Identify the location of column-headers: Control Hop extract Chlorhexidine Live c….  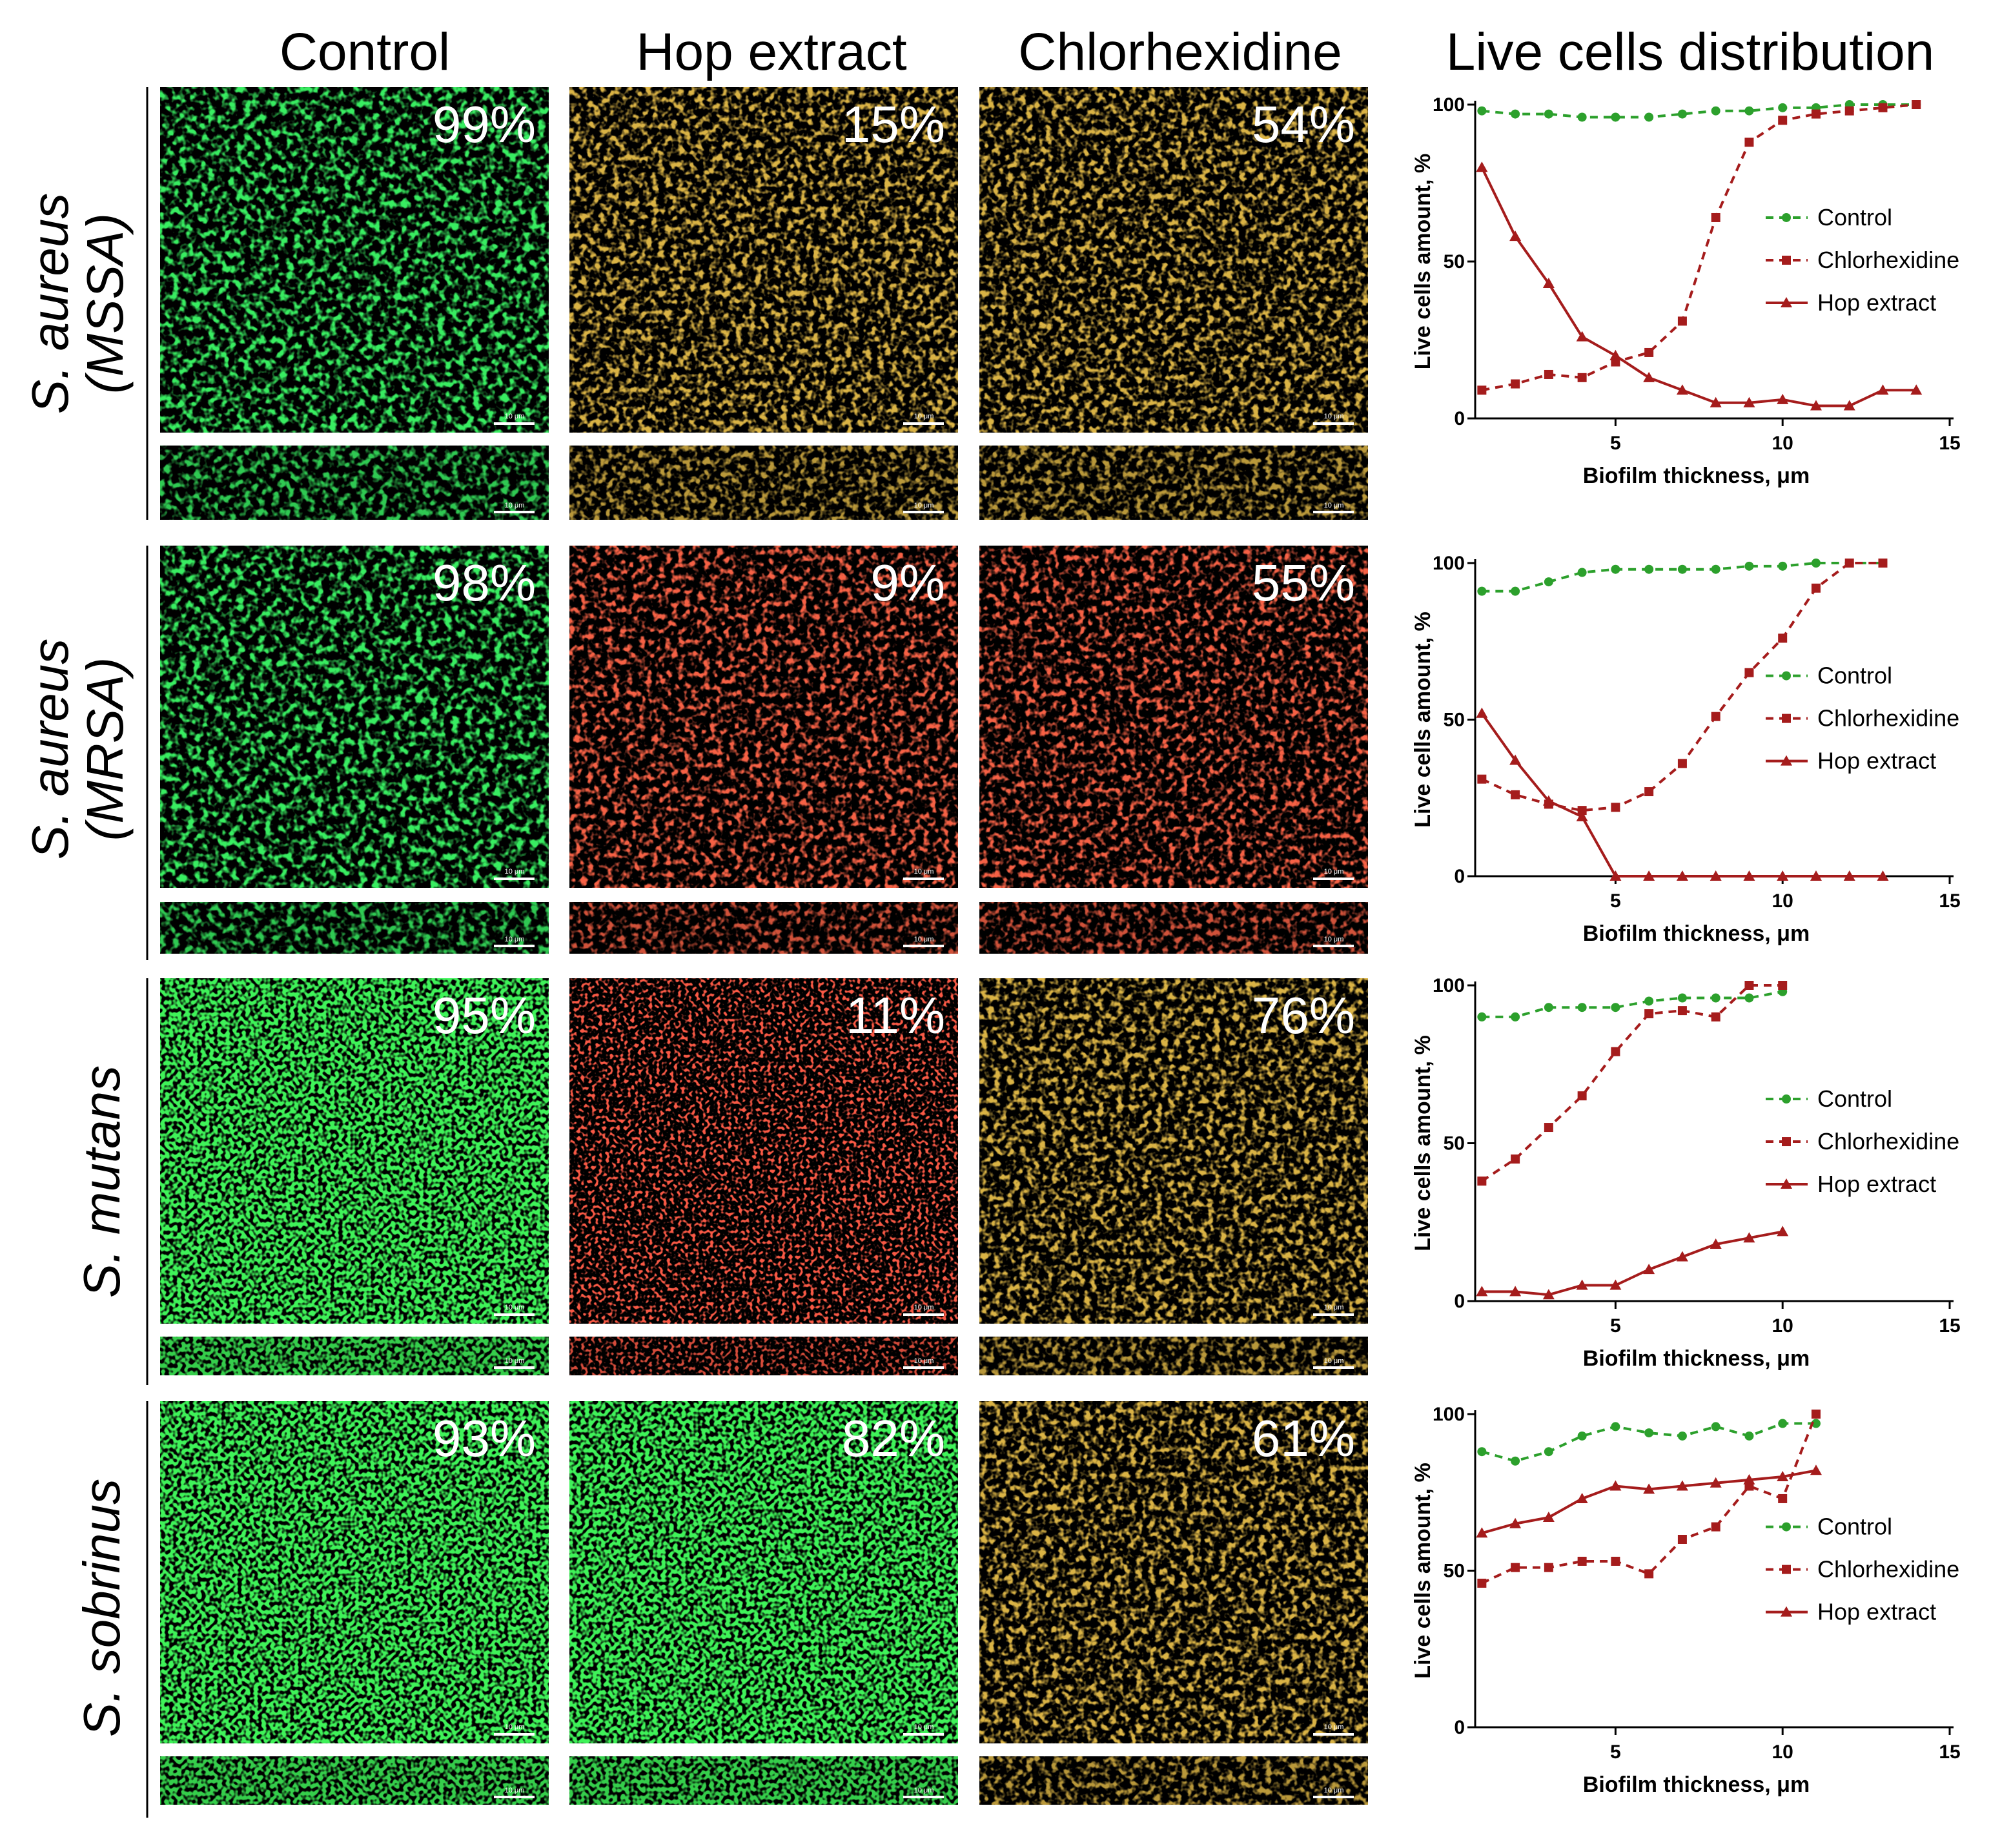
(1107, 52).